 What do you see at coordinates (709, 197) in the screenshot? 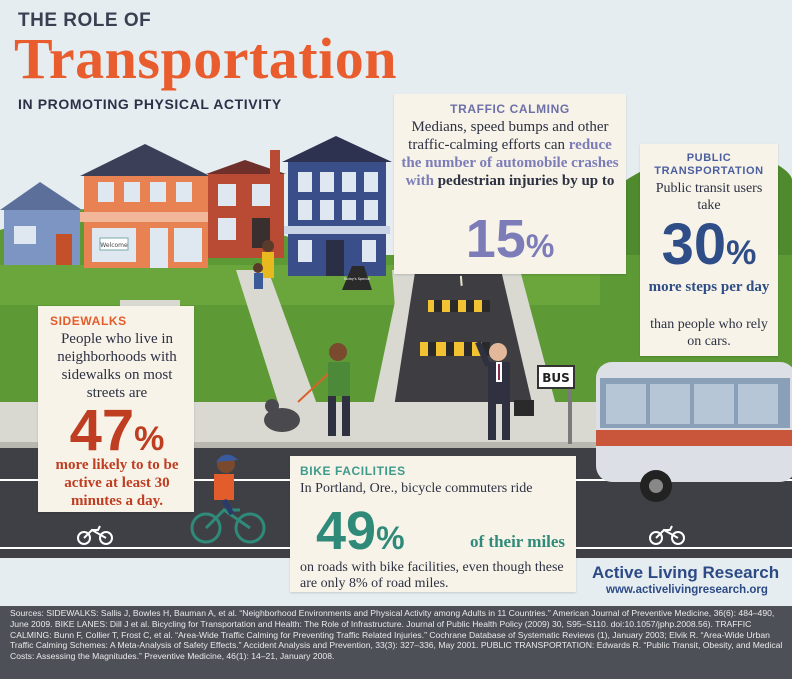
I see `public-transportation-text: Public transit users take` at bounding box center [709, 197].